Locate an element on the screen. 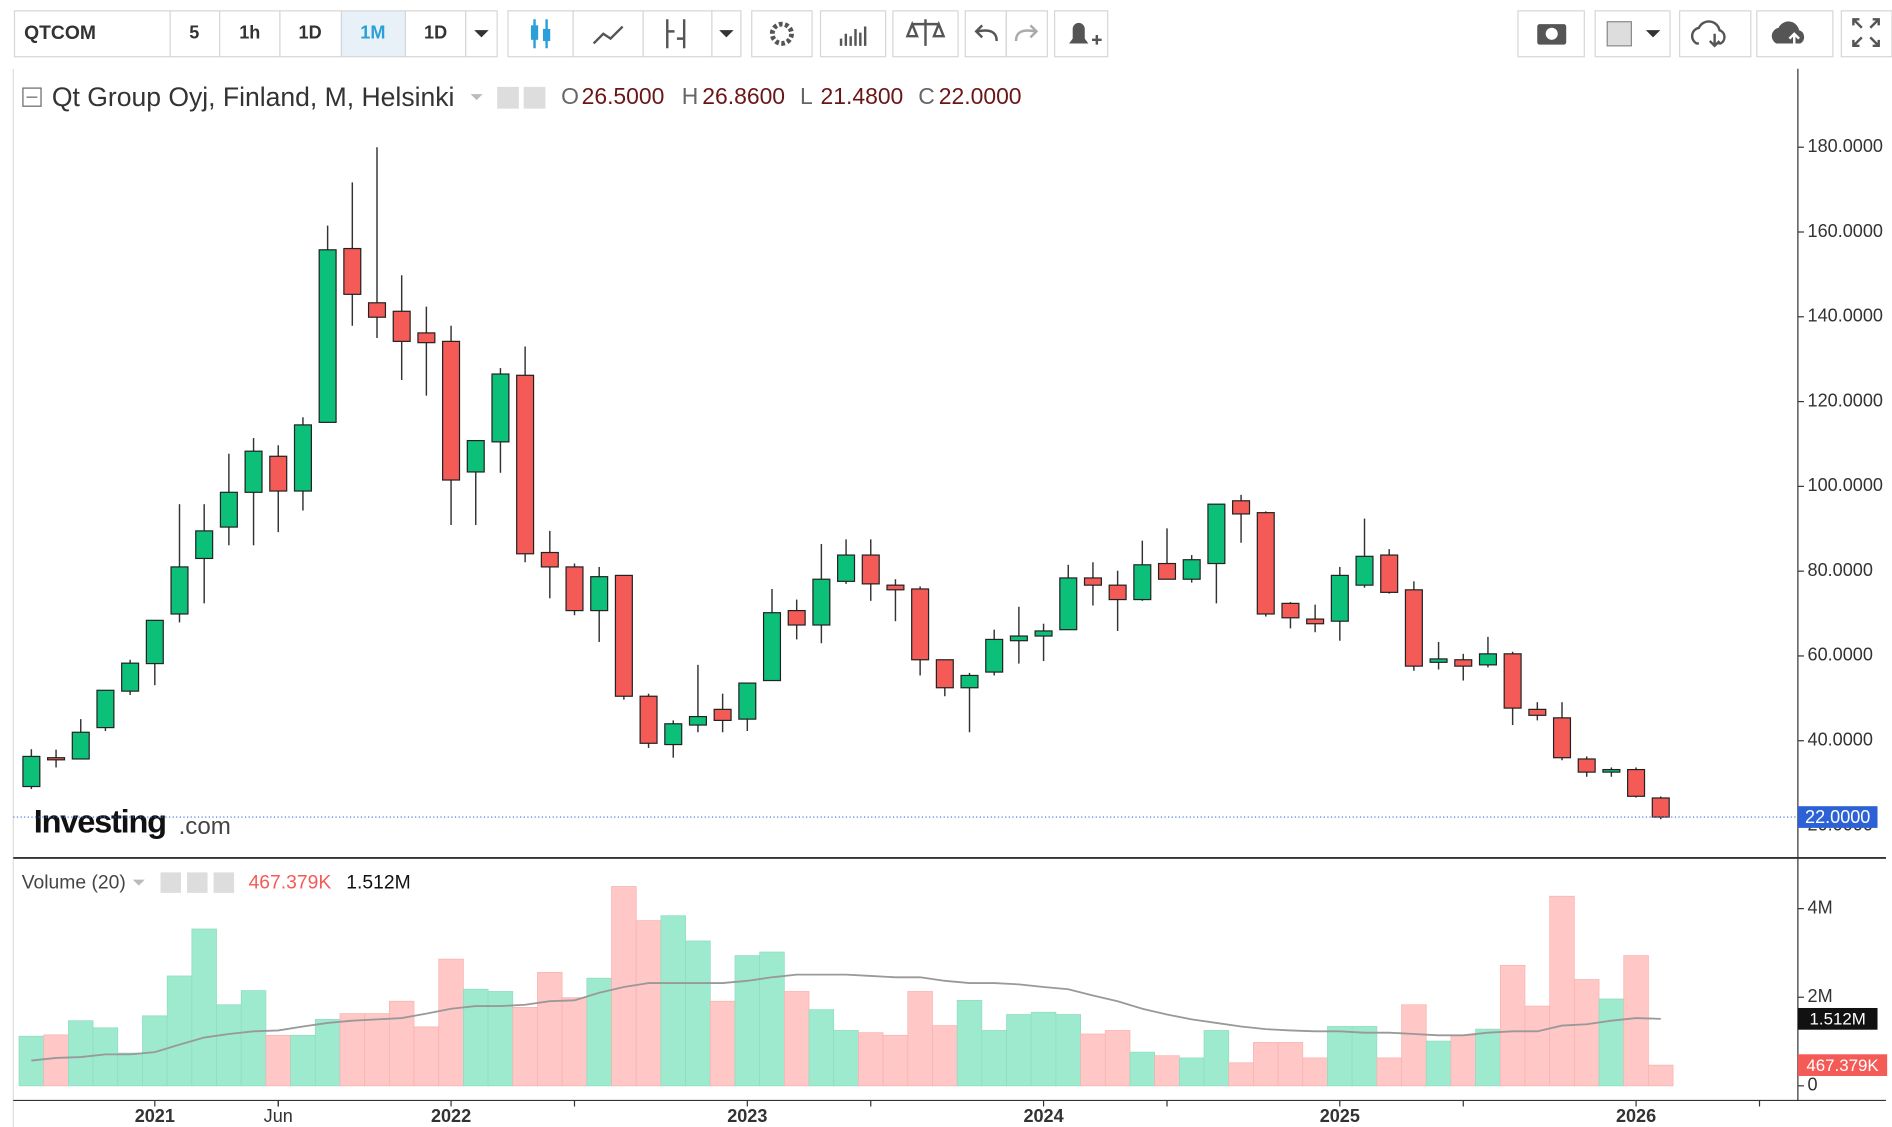 This screenshot has height=1127, width=1892. y-tick-label: 160.0000 is located at coordinates (1845, 231).